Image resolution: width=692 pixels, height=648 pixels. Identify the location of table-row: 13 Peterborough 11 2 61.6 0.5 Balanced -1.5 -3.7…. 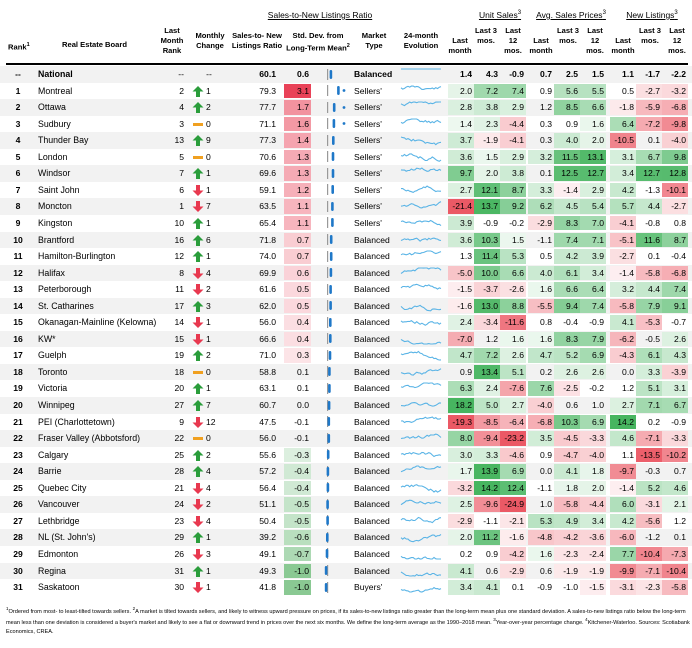
(346, 289).